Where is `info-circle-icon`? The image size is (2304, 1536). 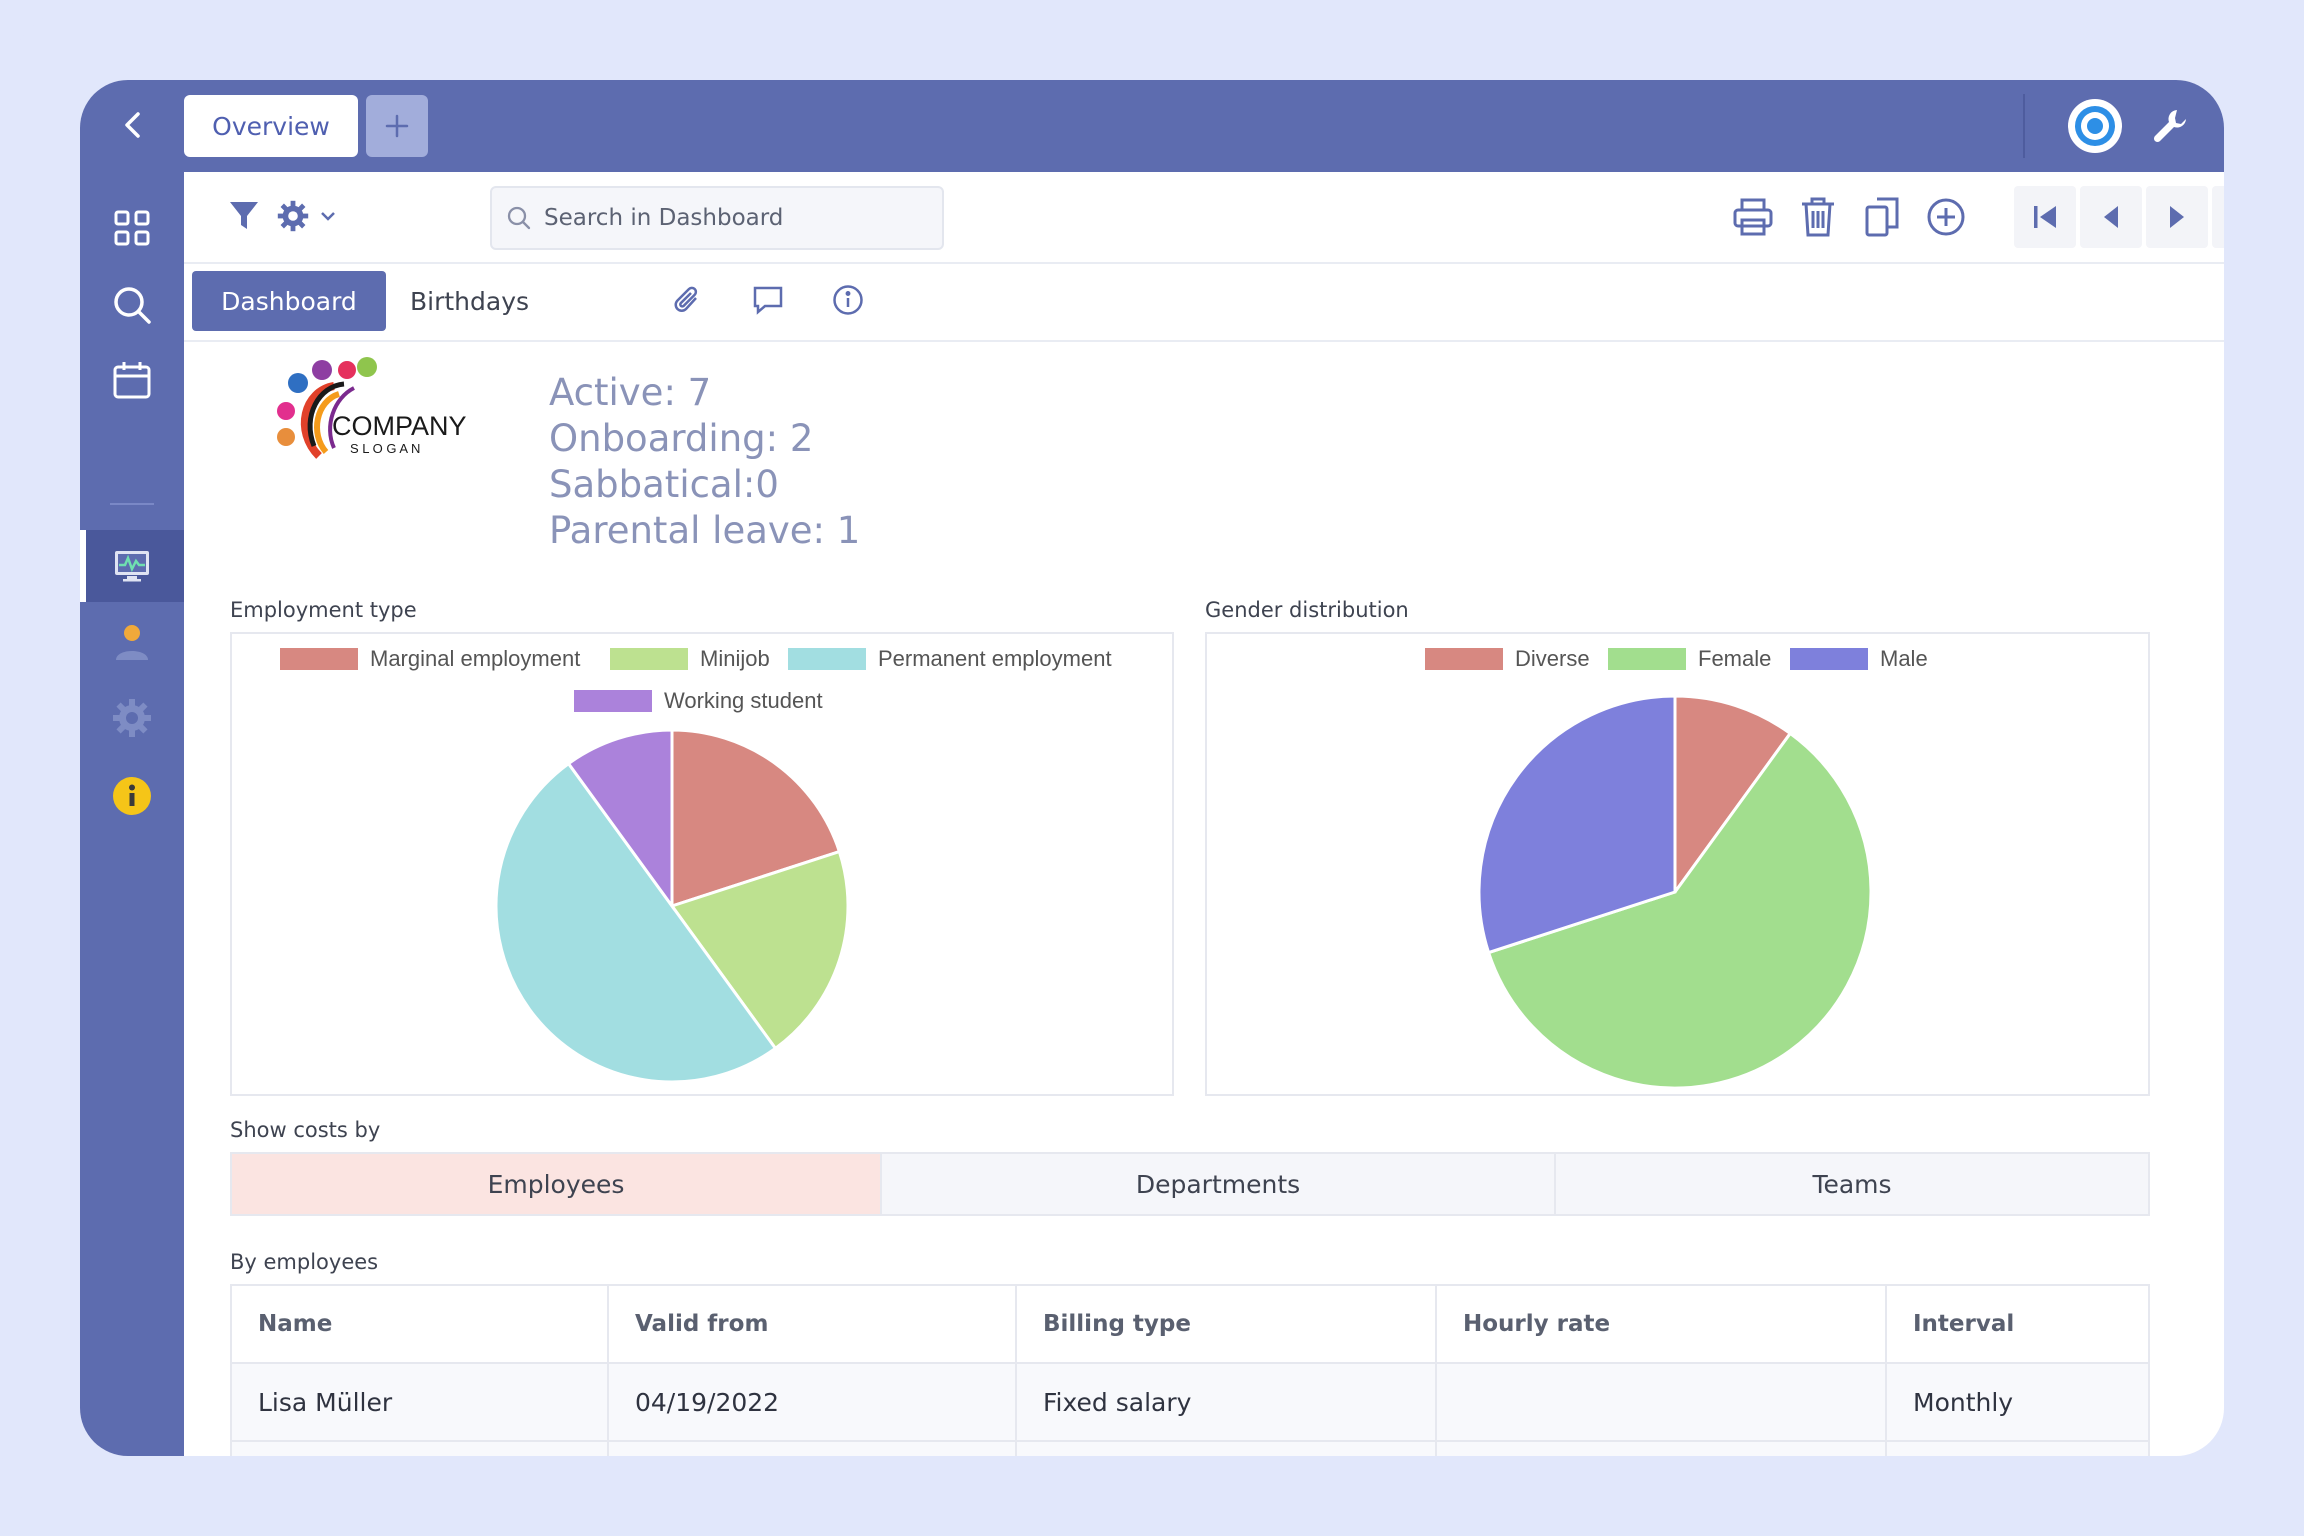 info-circle-icon is located at coordinates (848, 300).